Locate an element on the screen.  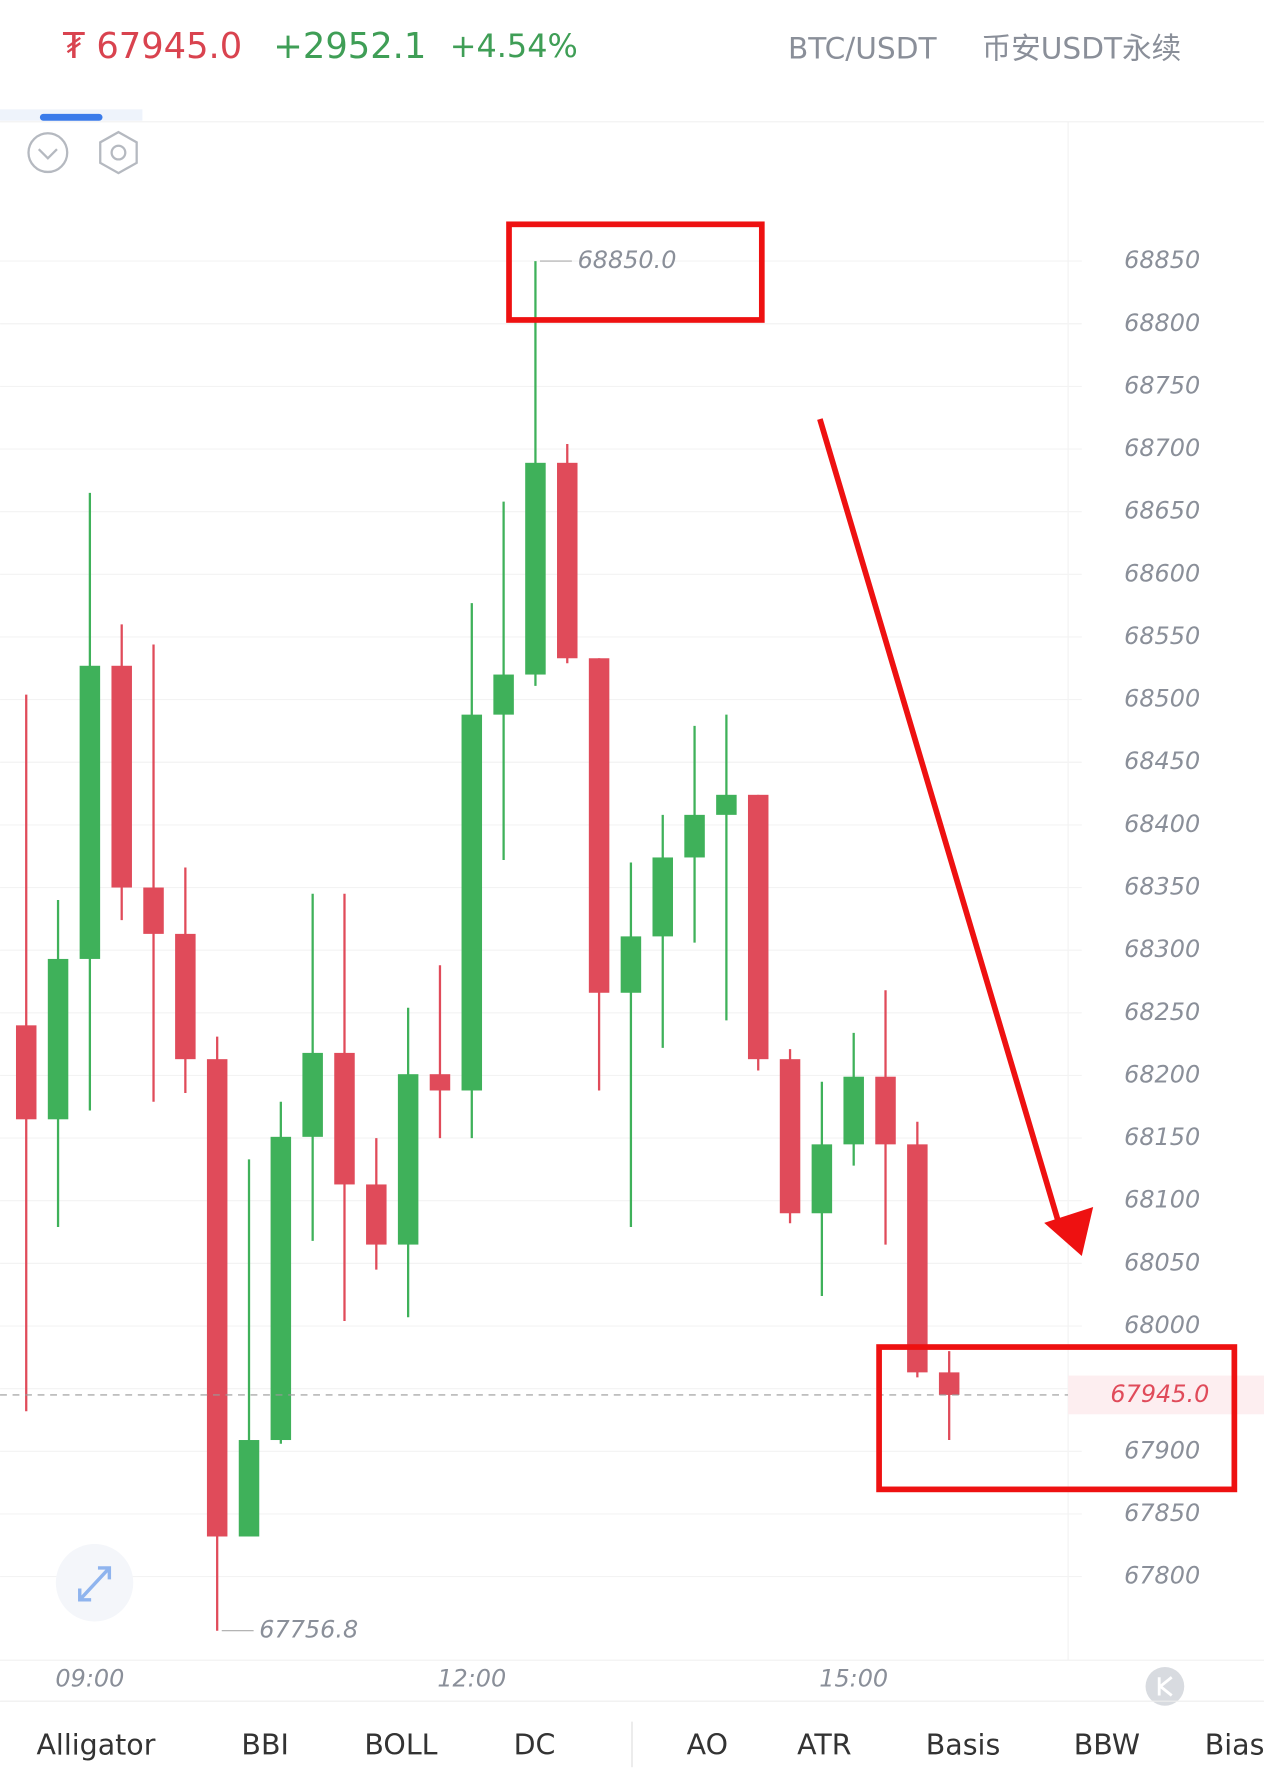
y-tick-label: 68600 is located at coordinates (1162, 573).